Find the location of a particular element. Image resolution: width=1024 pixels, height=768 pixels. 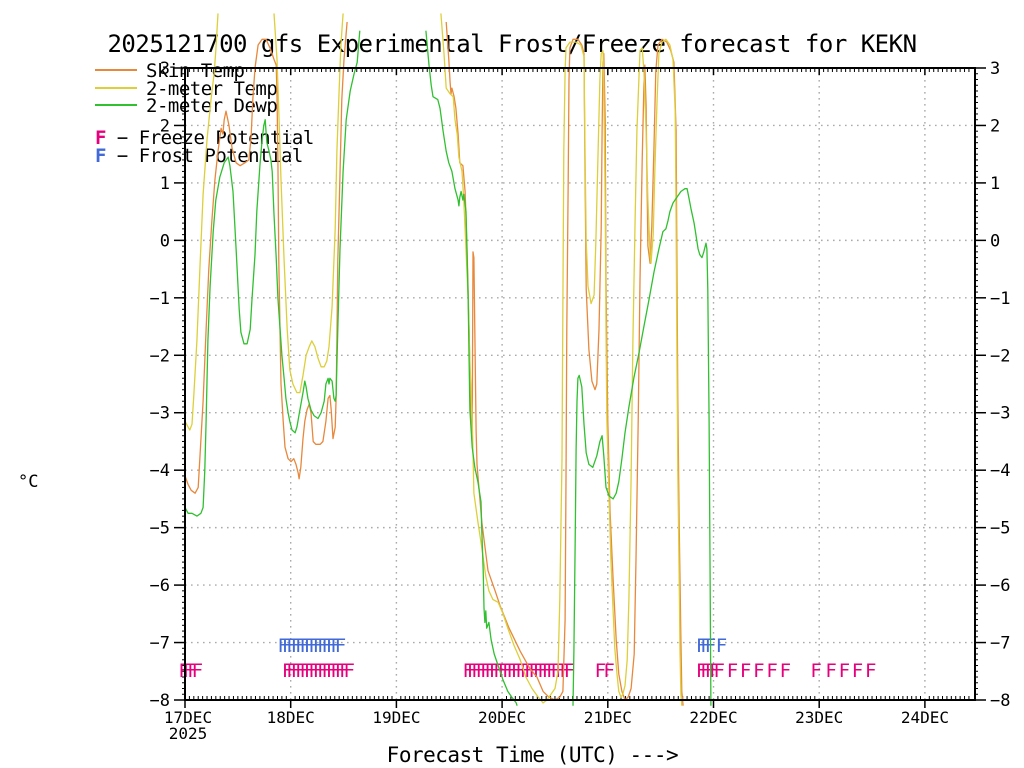

y-tick-label-left: −4 is located at coordinates (160, 471).